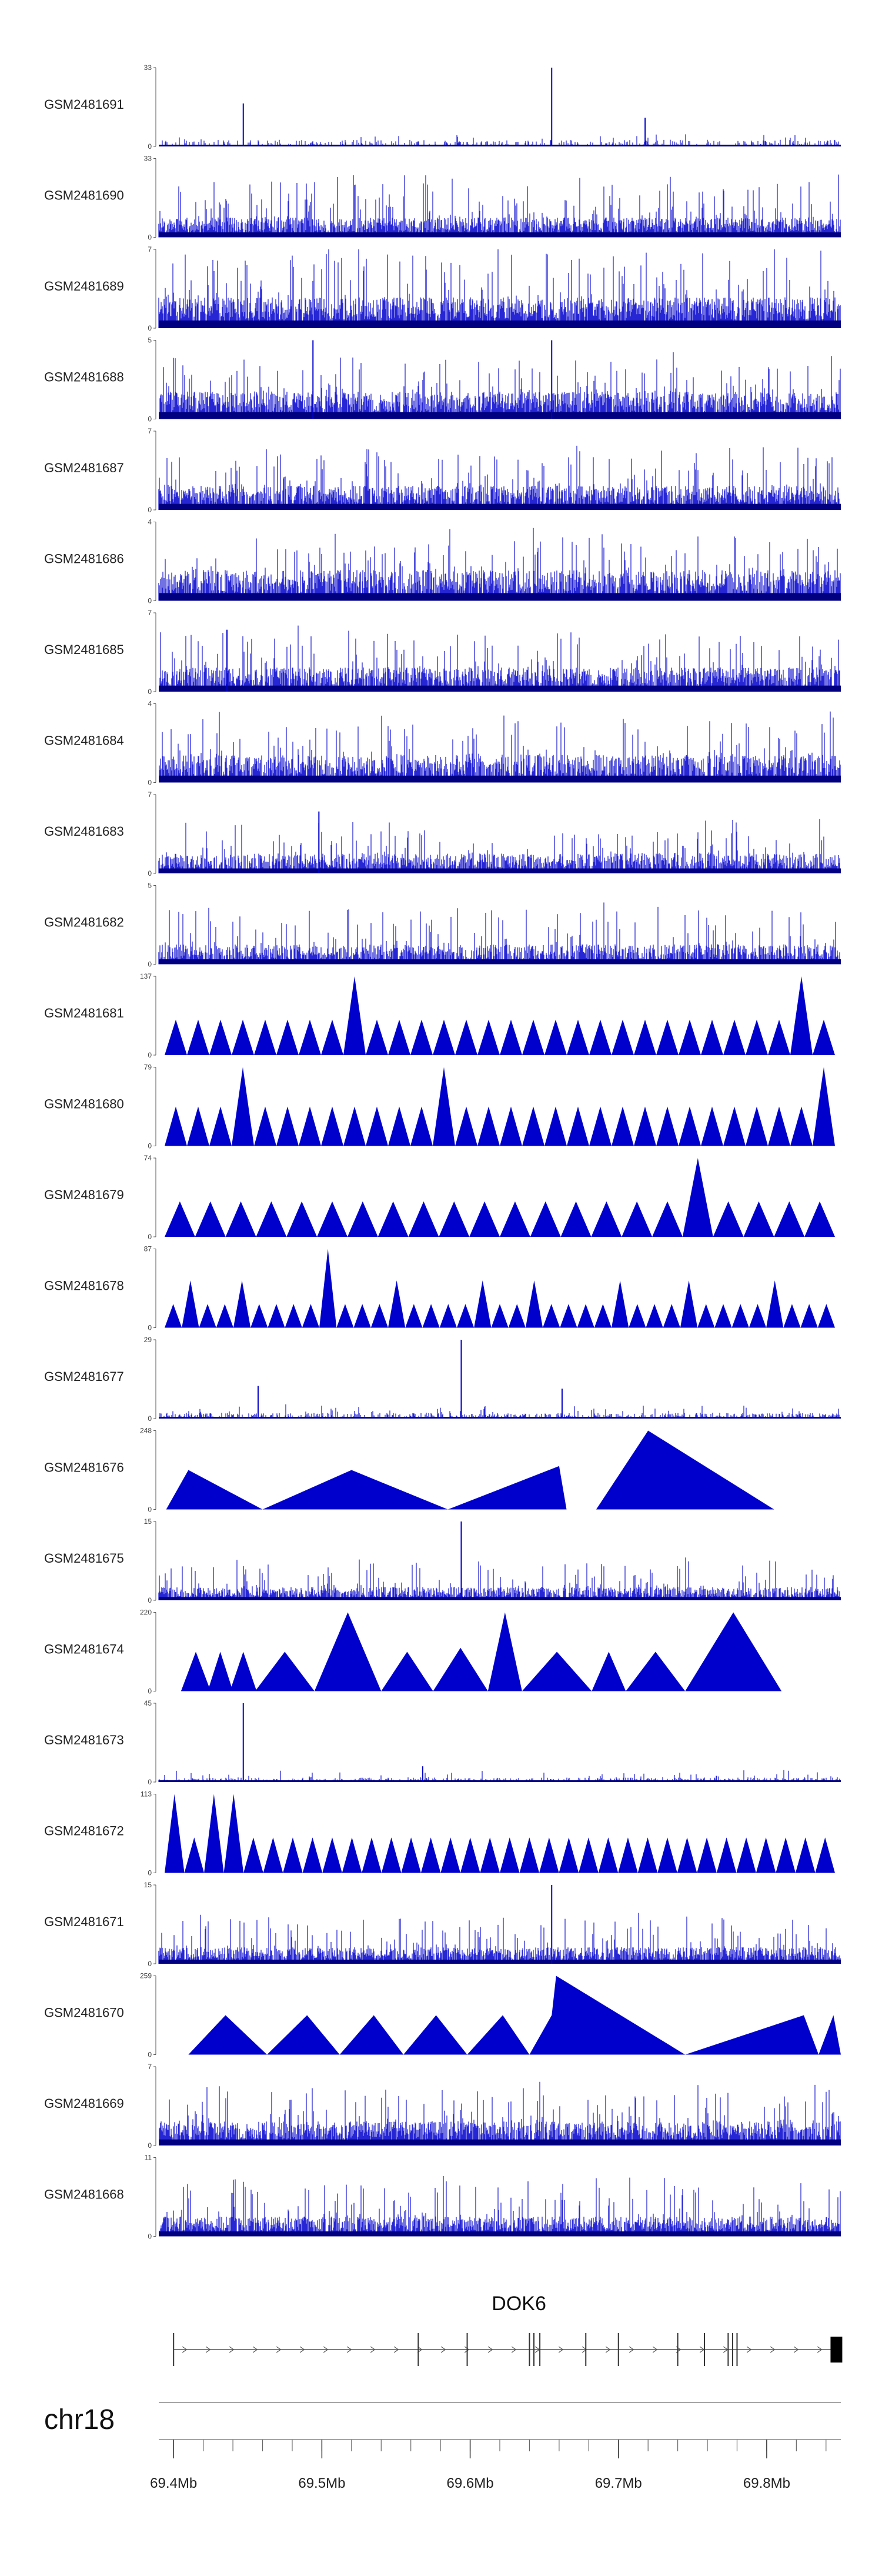  Describe the element at coordinates (84, 2013) in the screenshot. I see `track-label: GSM2481670` at that location.